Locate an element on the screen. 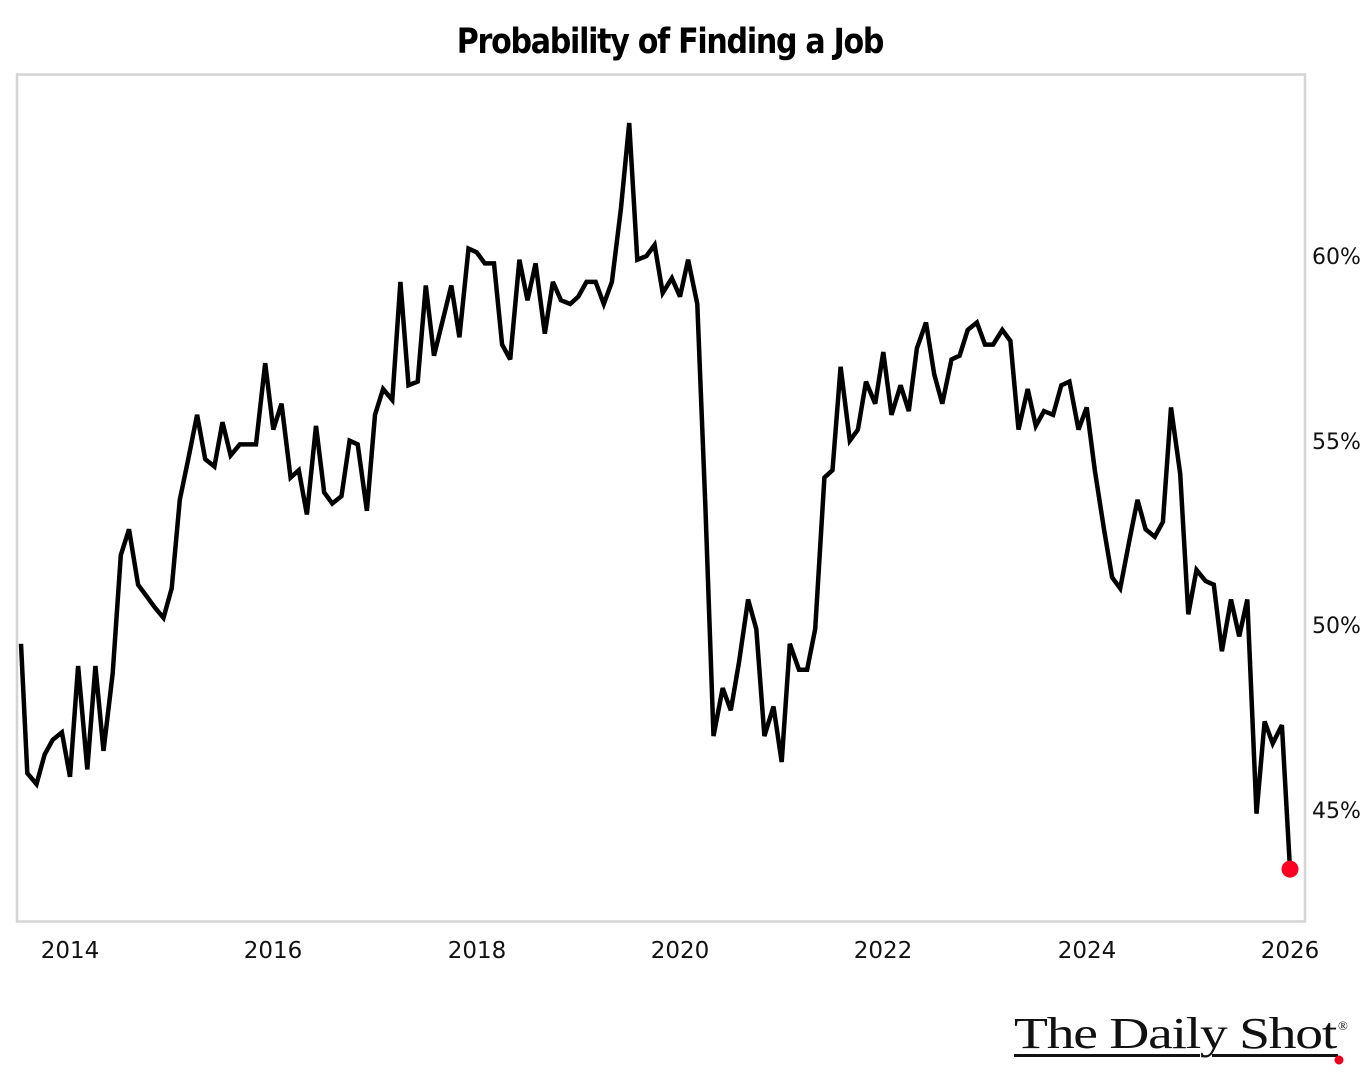 This screenshot has width=1365, height=1081. x-tick-label: 2026 is located at coordinates (1290, 951).